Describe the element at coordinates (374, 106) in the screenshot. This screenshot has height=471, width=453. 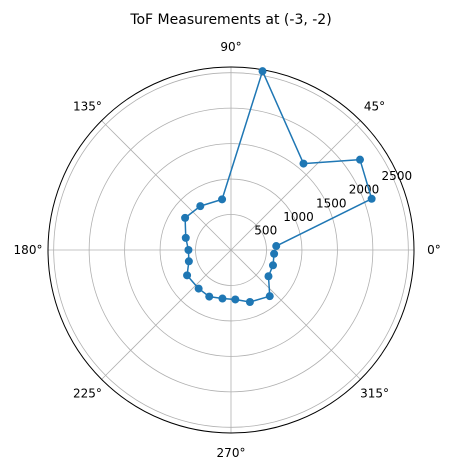
I see `angle-tick-label-45: 45°` at that location.